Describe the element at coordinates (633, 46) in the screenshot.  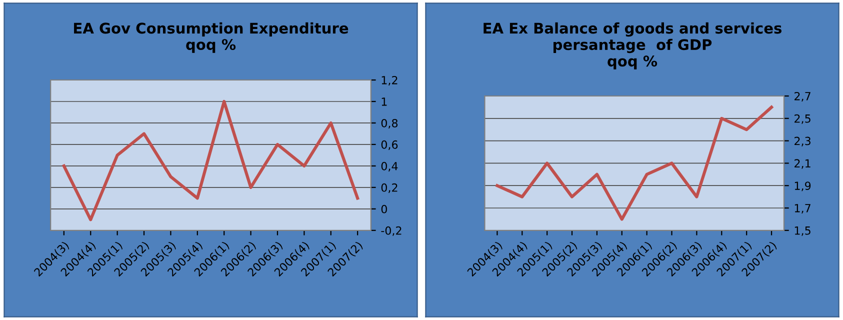
I see `chart-title: EA Ex Balance of goods and services persantage of GDP qoq %` at that location.